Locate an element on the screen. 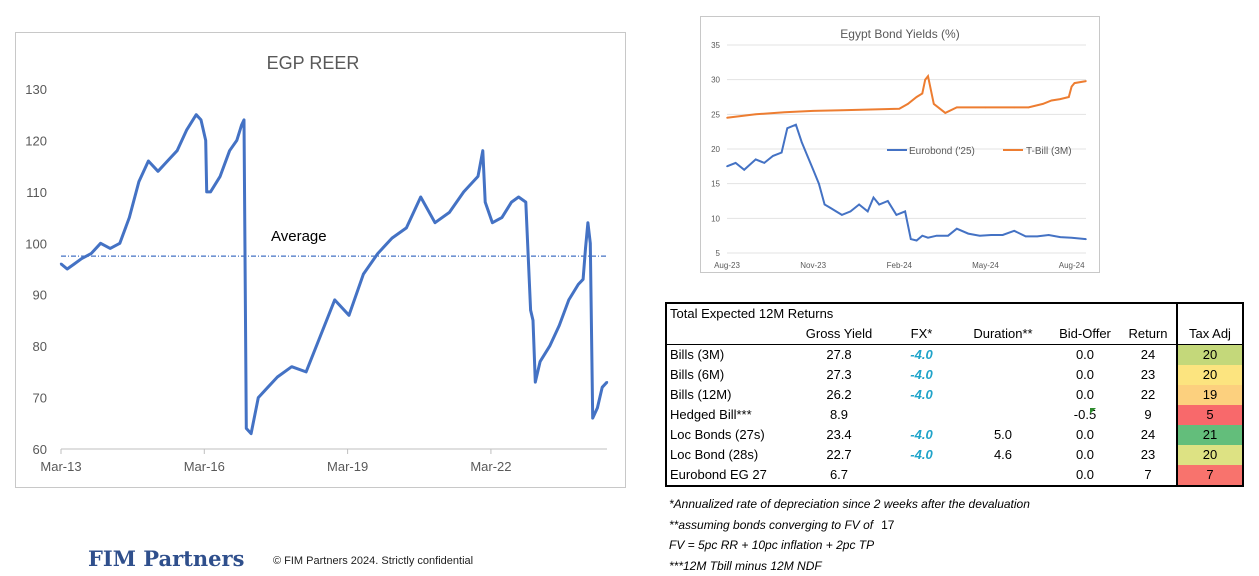 This screenshot has width=1259, height=576. y-tick-label: 35 is located at coordinates (715, 45).